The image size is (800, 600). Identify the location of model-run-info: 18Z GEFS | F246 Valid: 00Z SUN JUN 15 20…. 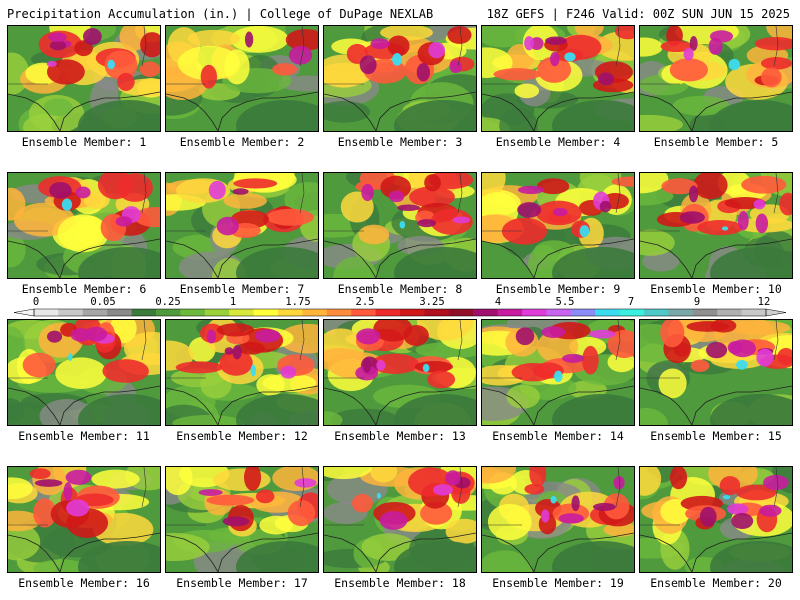
(638, 14).